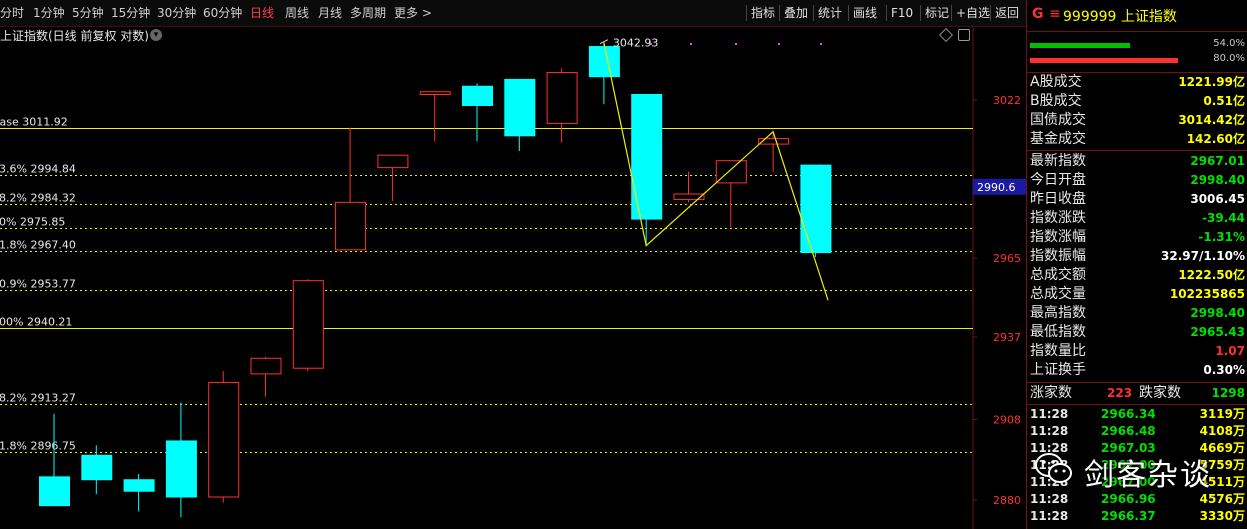 The image size is (1247, 529). Describe the element at coordinates (1058, 161) in the screenshot. I see `stat-label: 最新指数` at that location.